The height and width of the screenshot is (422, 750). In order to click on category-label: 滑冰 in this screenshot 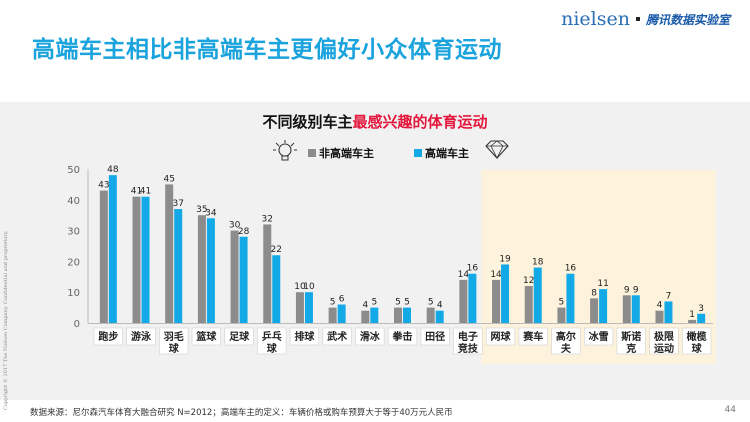, I will do `click(370, 336)`.